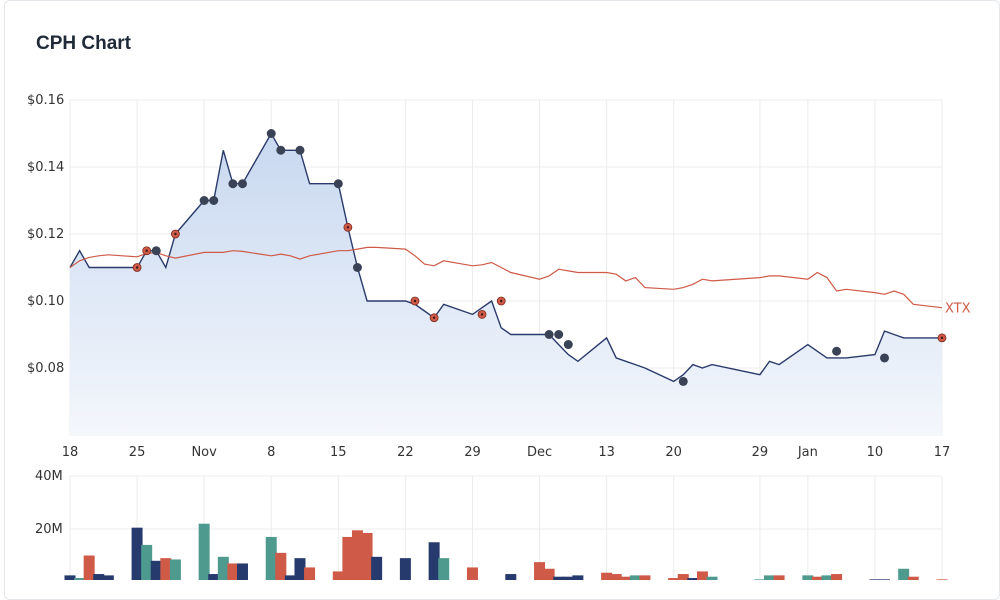 The image size is (1000, 600). Describe the element at coordinates (338, 452) in the screenshot. I see `price-x-tick-label: 15` at that location.